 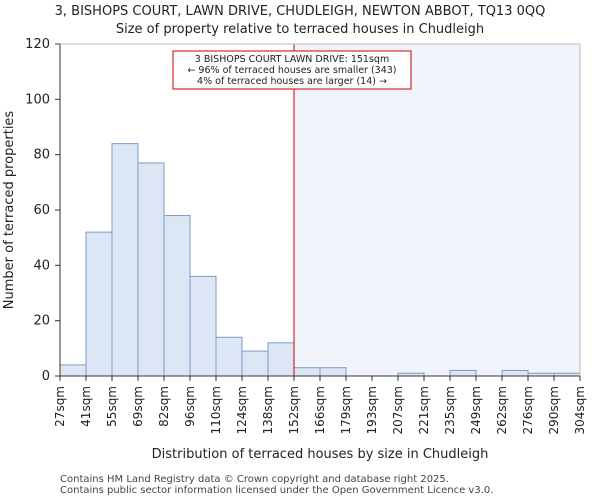 What do you see at coordinates (292, 59) in the screenshot?
I see `annotation-line-1: 3 BISHOPS COURT LAWN DRIVE: 151sqm` at bounding box center [292, 59].